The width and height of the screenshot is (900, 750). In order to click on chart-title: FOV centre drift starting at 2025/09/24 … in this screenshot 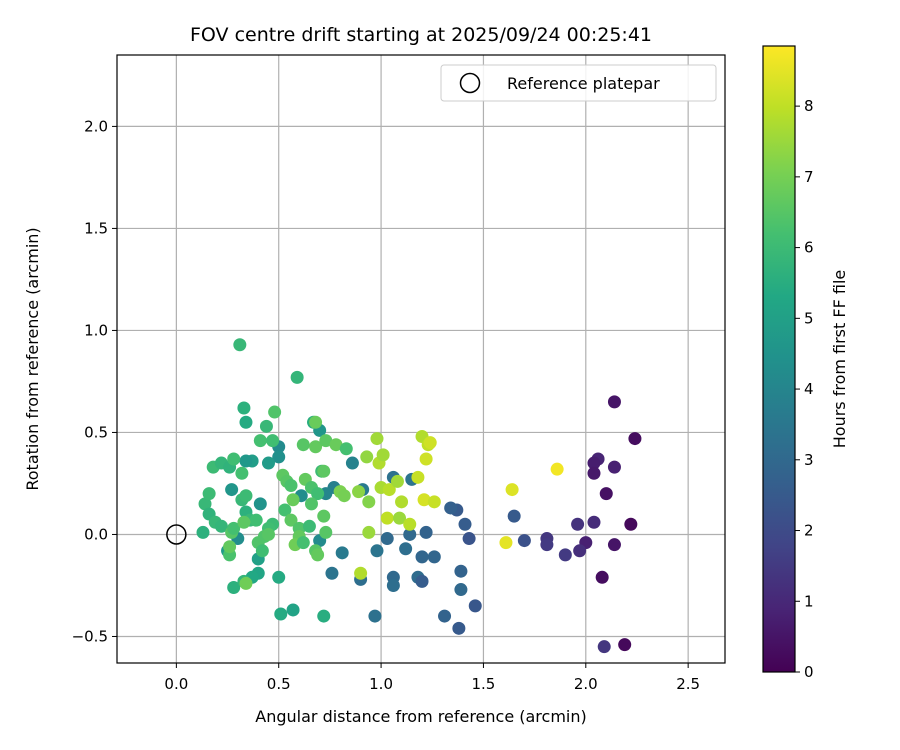, I will do `click(421, 35)`.